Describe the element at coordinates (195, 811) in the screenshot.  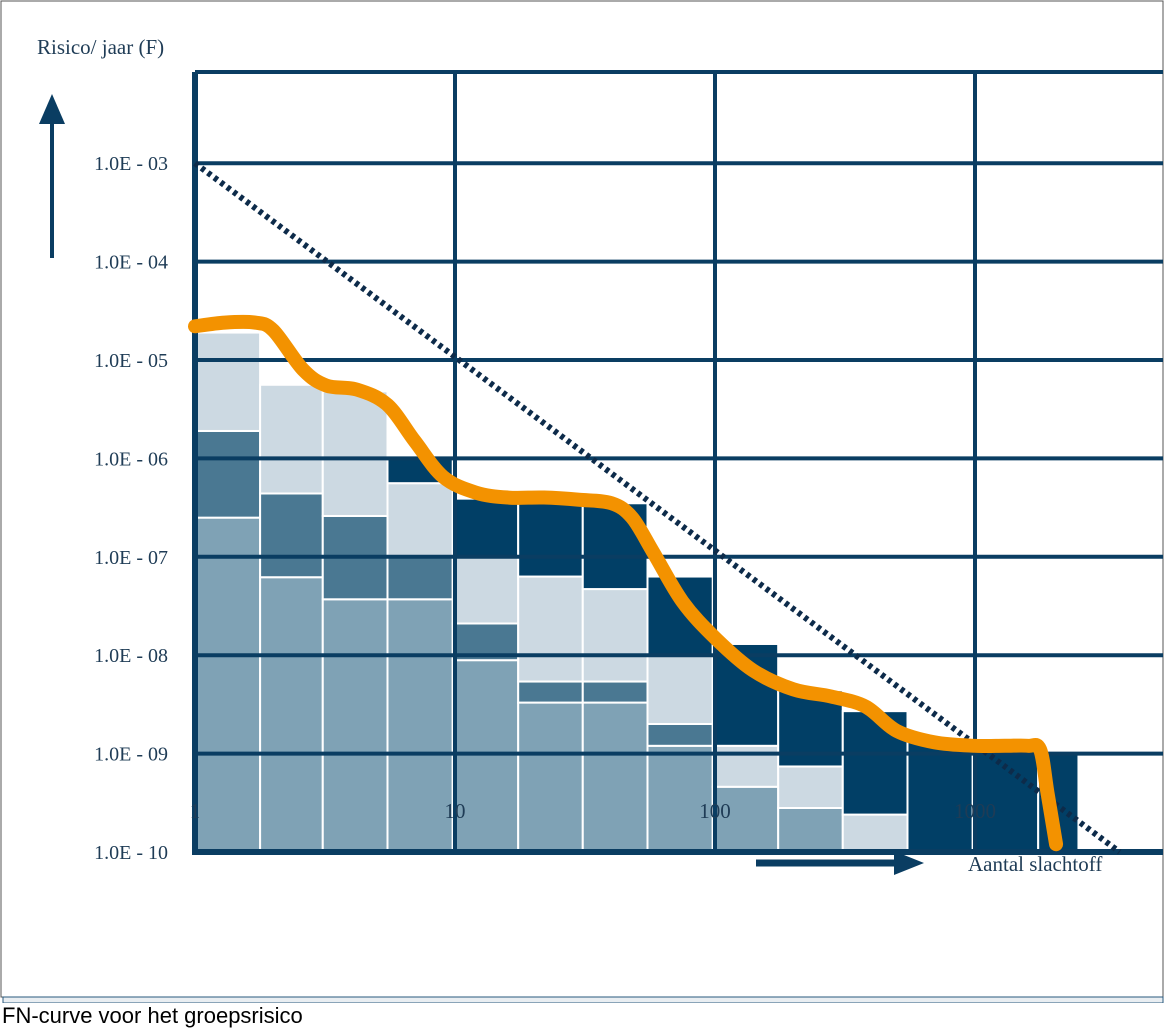
I see `x-tick-label-1: 1` at that location.